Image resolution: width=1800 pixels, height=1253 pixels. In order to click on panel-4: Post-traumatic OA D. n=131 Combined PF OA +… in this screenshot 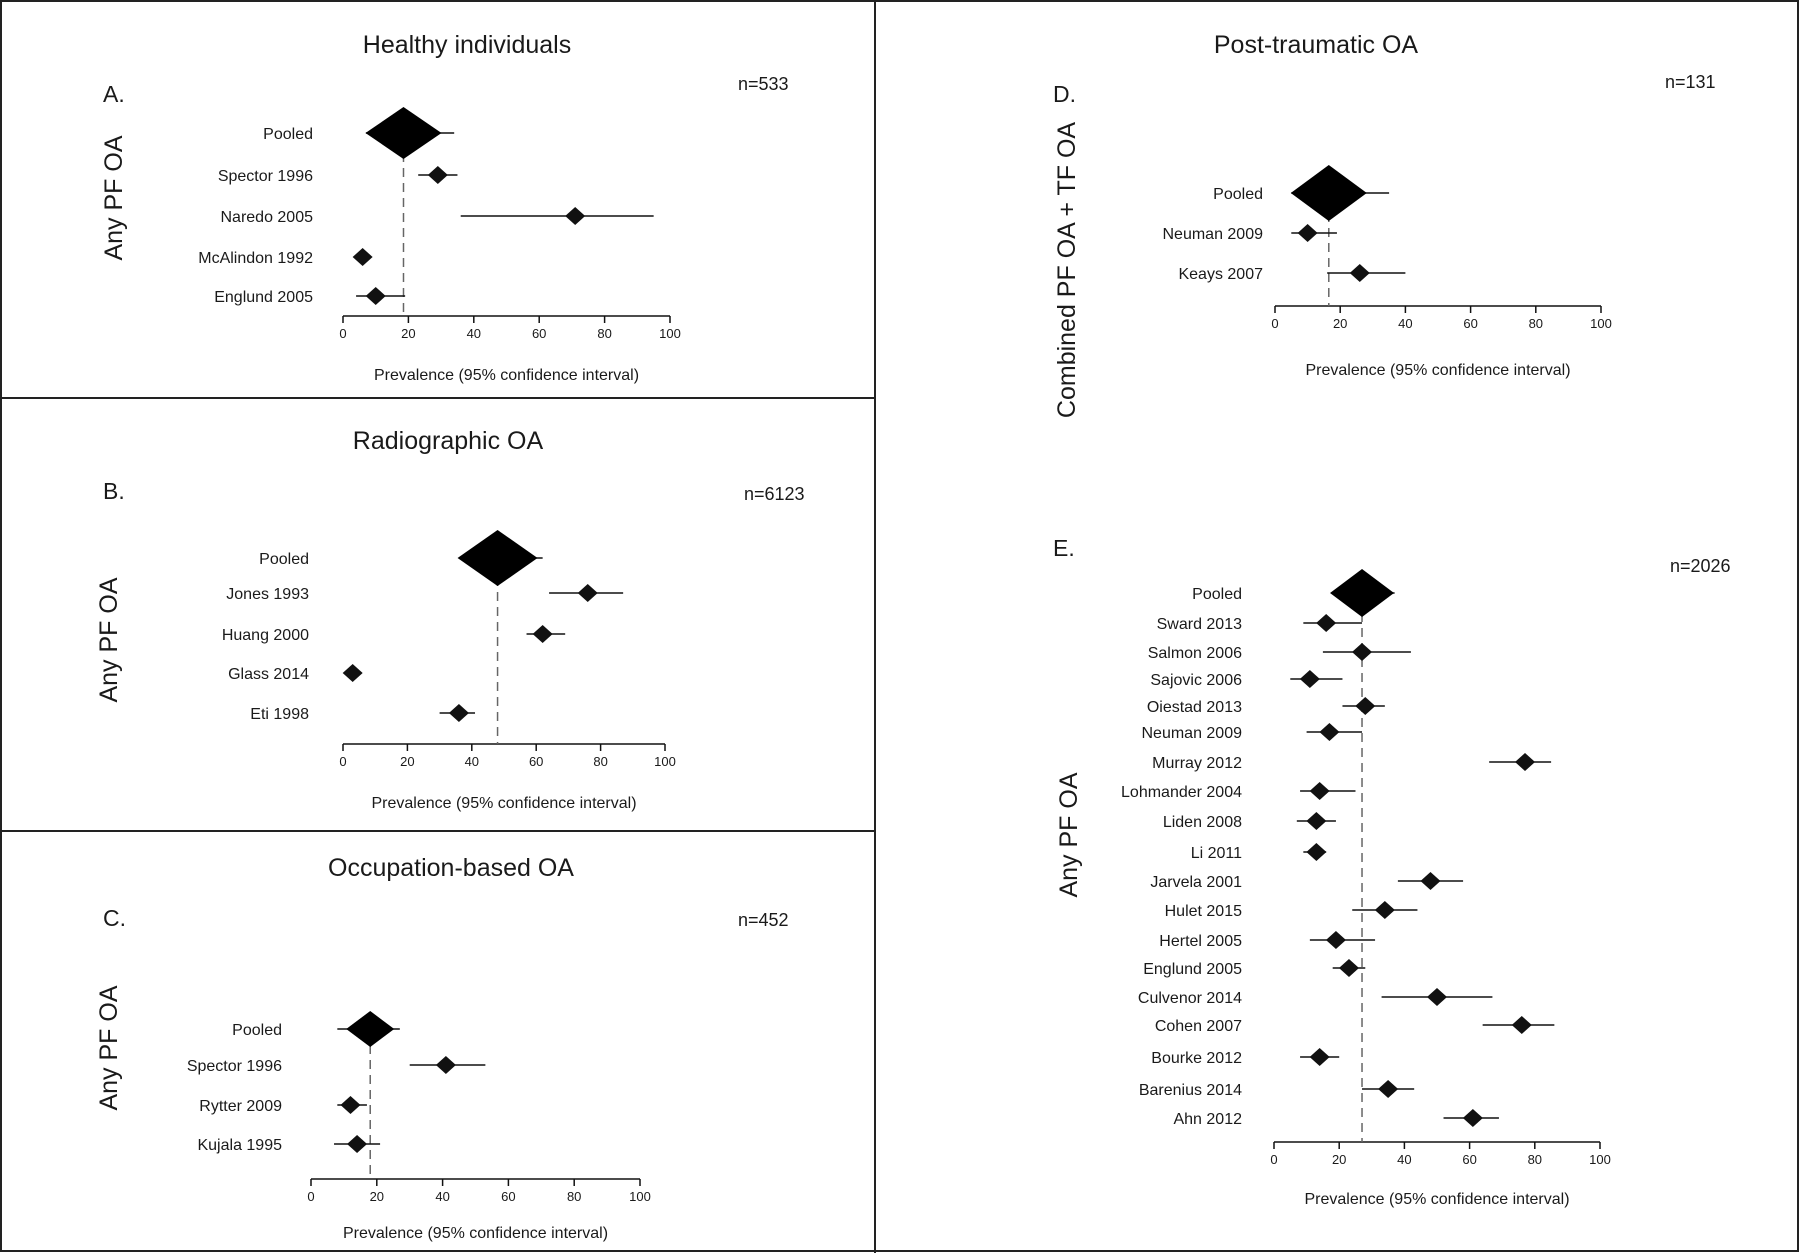, I will do `click(1384, 224)`.